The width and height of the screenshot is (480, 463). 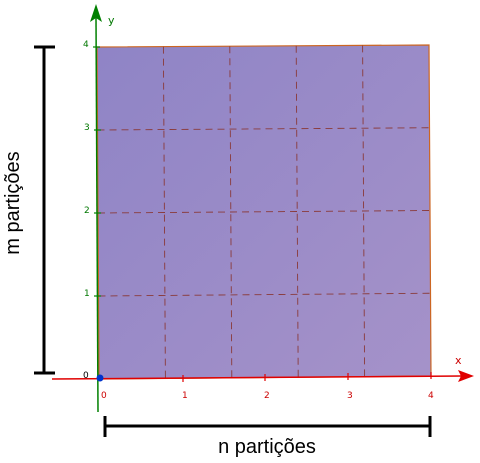 I want to click on x-tick-label: 0, so click(x=104, y=396).